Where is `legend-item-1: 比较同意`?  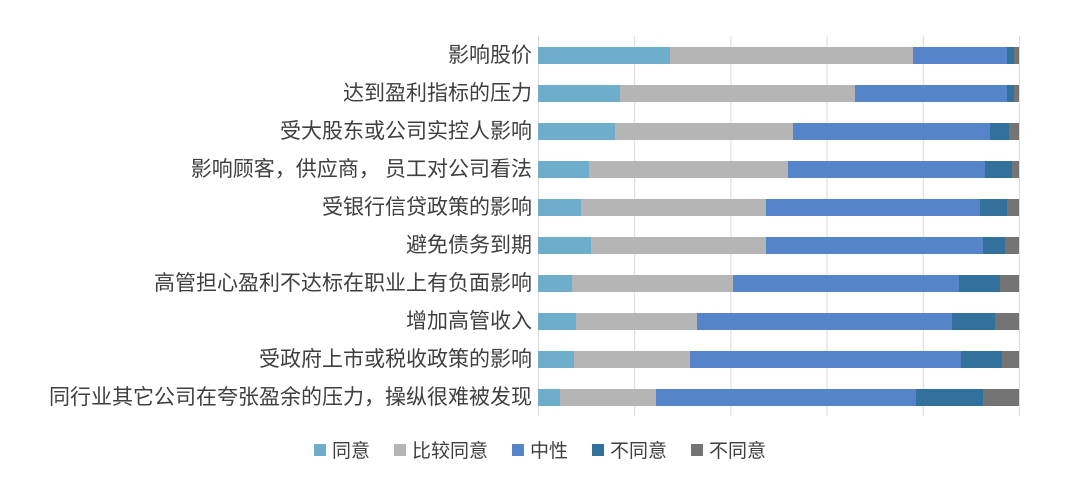 legend-item-1: 比较同意 is located at coordinates (440, 449).